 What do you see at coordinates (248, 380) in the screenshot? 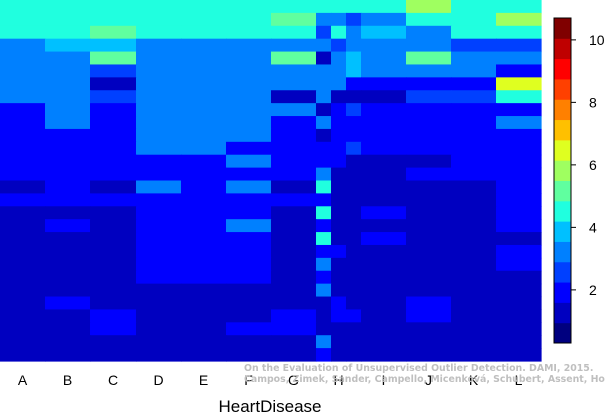
I see `x-tick-label: F` at bounding box center [248, 380].